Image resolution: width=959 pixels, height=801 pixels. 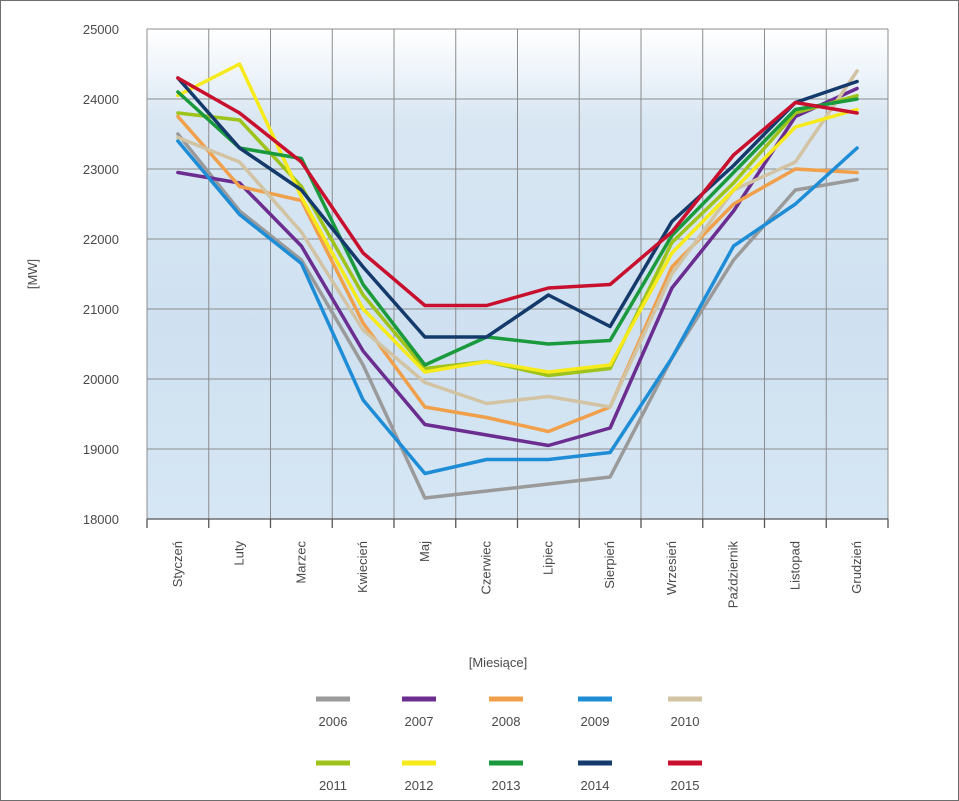 I want to click on legend: 2006 2007 2008 2009 2010 2011 2012 2013 2014 2015, so click(x=509, y=744).